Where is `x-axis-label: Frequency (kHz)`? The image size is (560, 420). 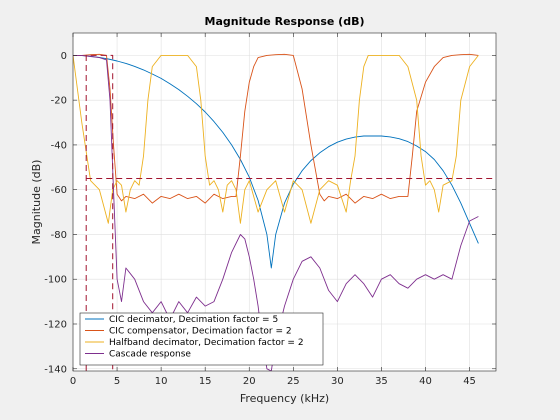
x-axis-label: Frequency (kHz) is located at coordinates (284, 398).